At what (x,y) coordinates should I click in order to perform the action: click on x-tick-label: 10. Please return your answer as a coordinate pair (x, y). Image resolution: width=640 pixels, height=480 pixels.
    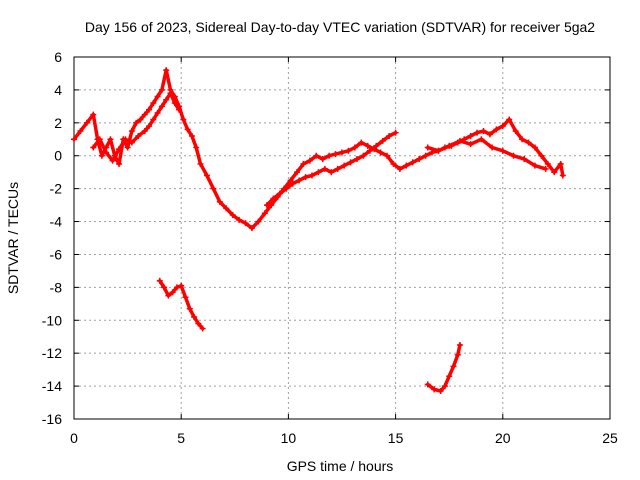
    Looking at the image, I should click on (289, 438).